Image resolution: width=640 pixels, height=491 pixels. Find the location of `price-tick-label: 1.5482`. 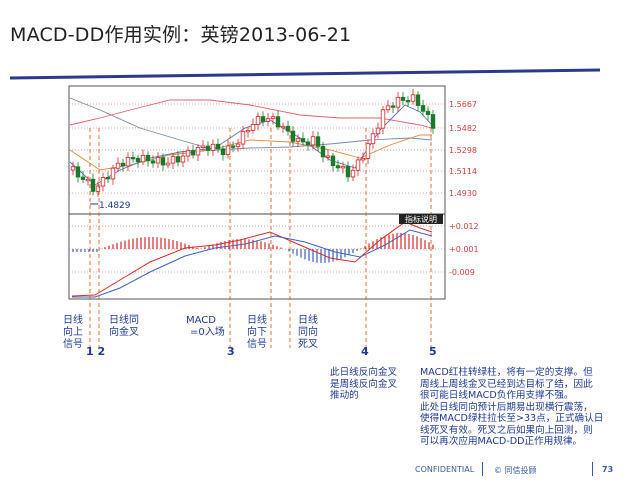

price-tick-label: 1.5482 is located at coordinates (463, 128).